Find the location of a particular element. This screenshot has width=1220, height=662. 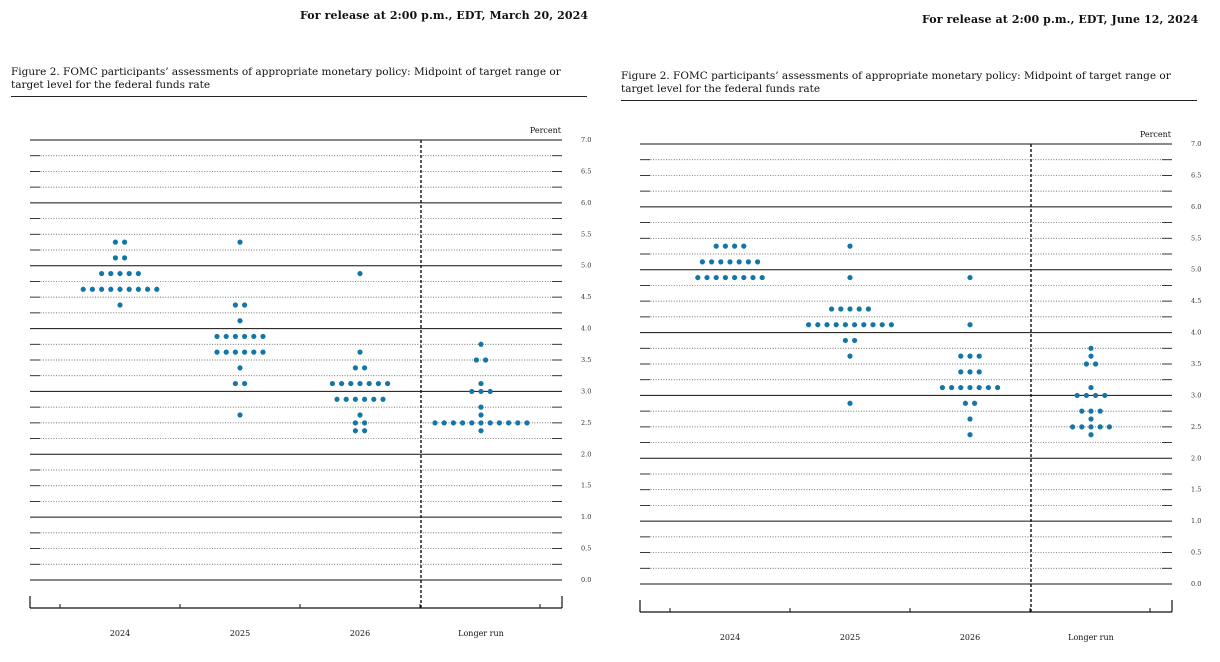

x-category-label: 2024 is located at coordinates (730, 637).